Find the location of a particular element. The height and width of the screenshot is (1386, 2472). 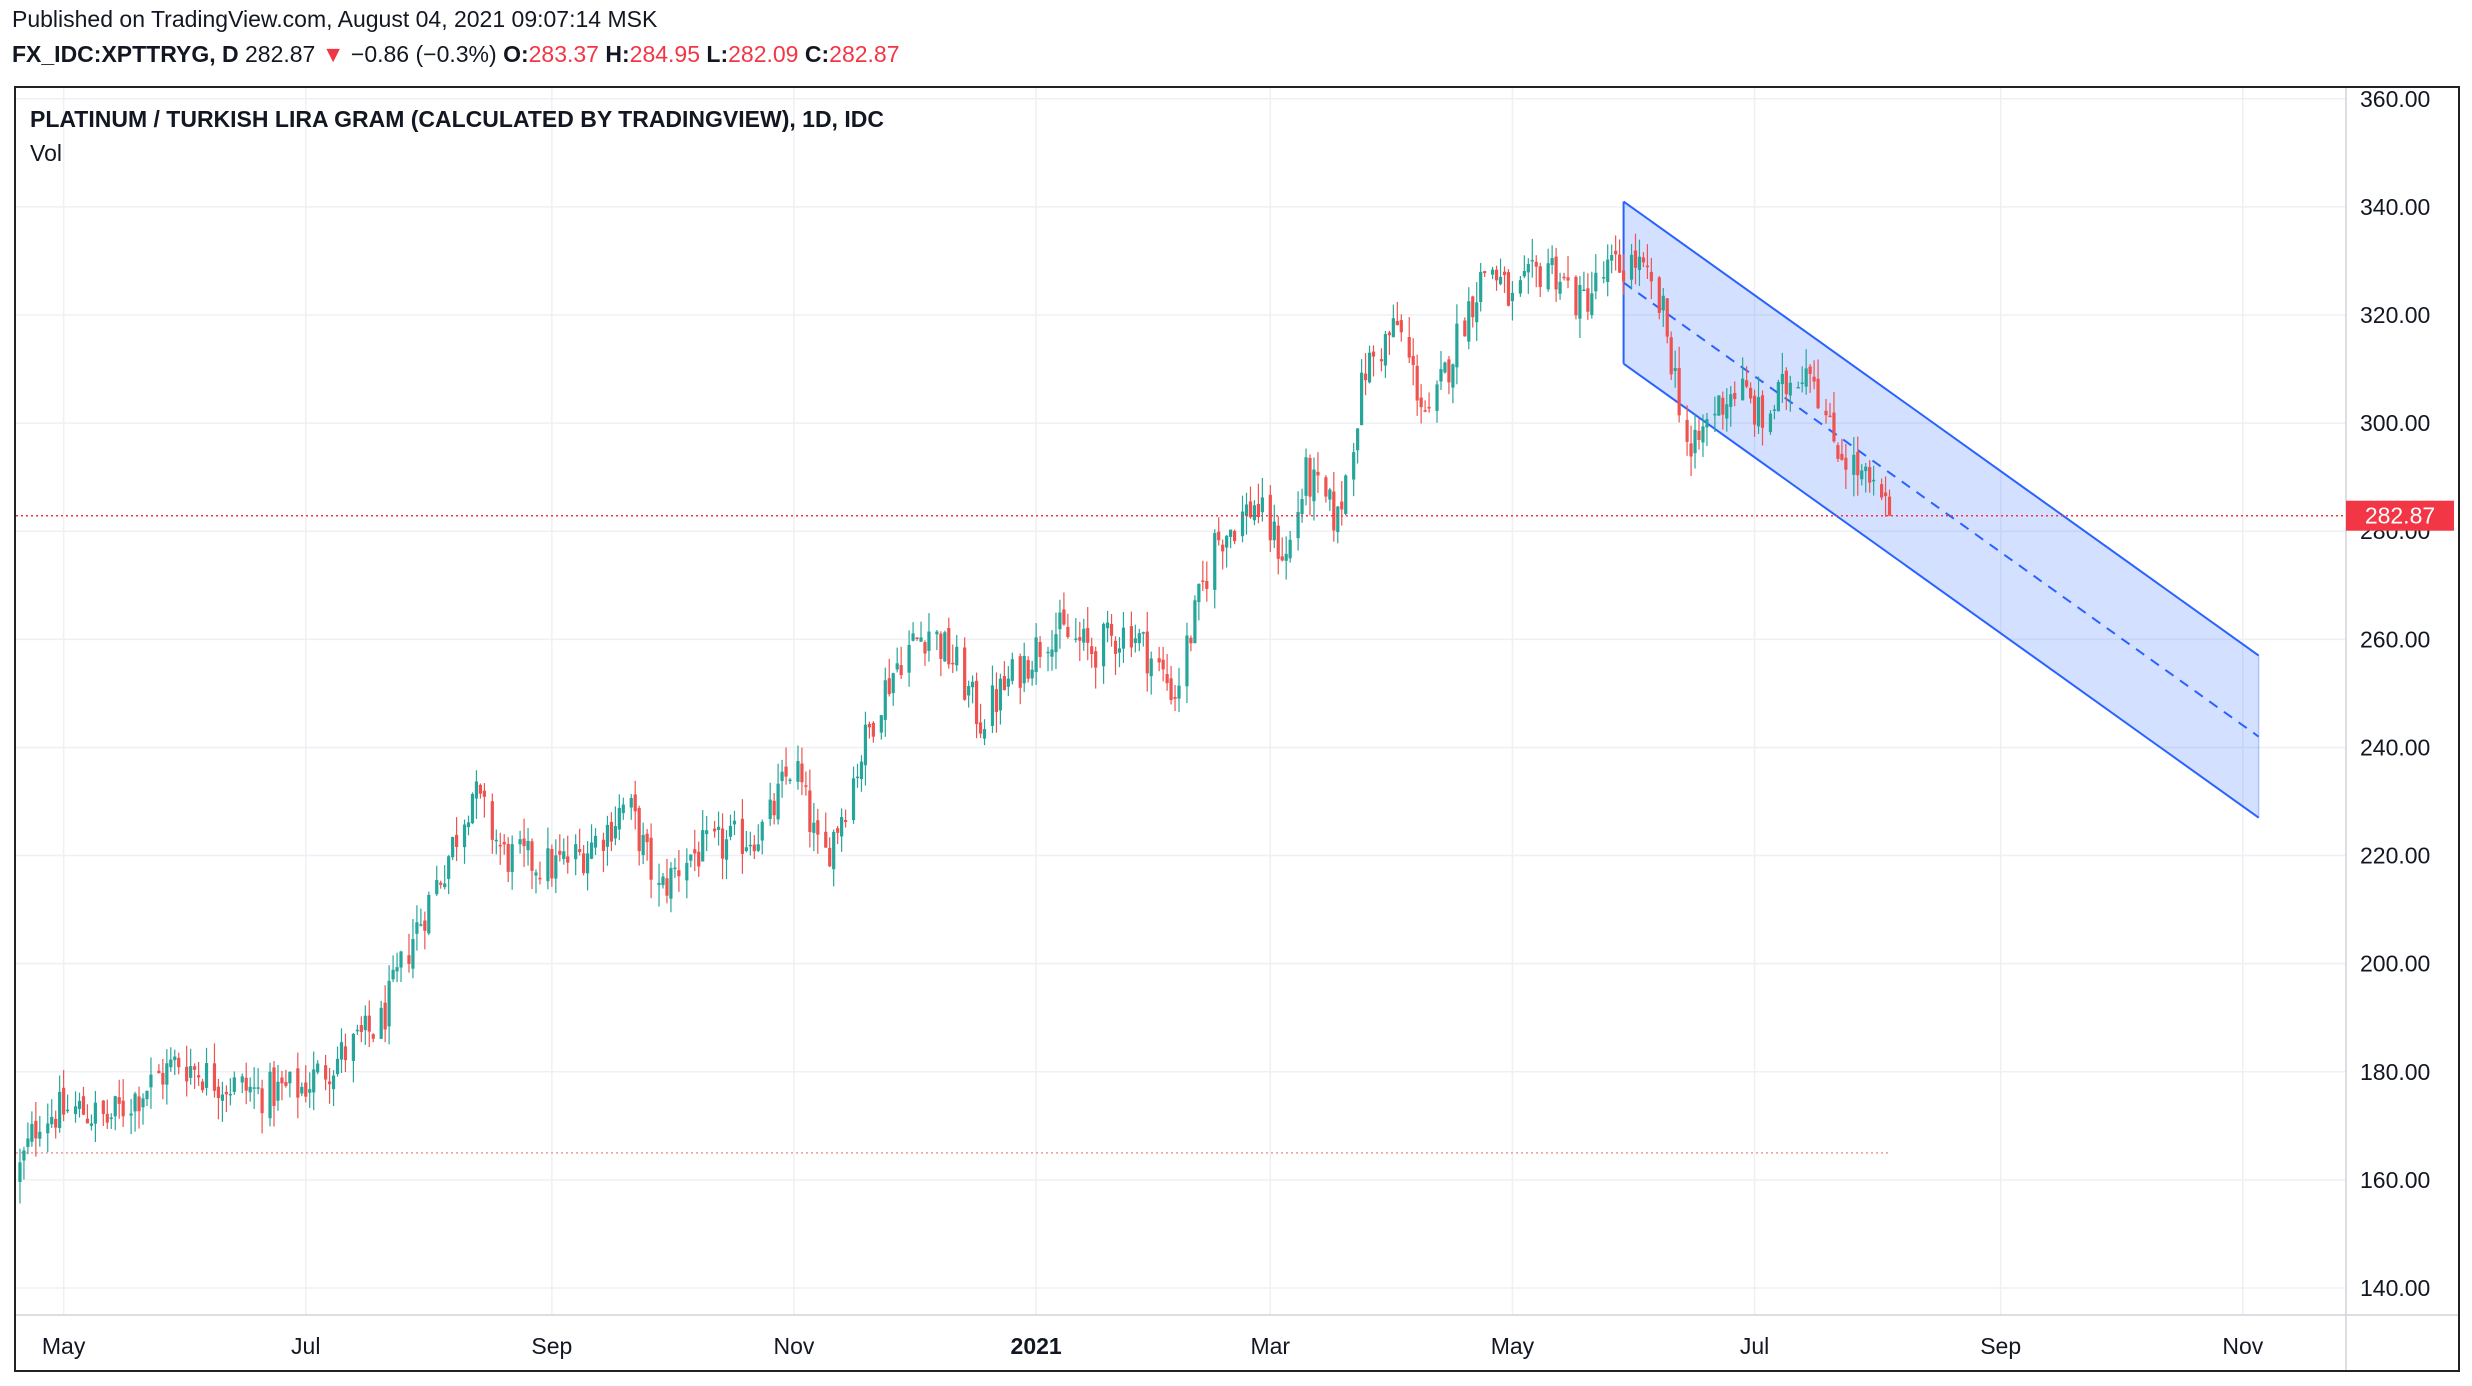

volume-legend: Vol is located at coordinates (46, 153).